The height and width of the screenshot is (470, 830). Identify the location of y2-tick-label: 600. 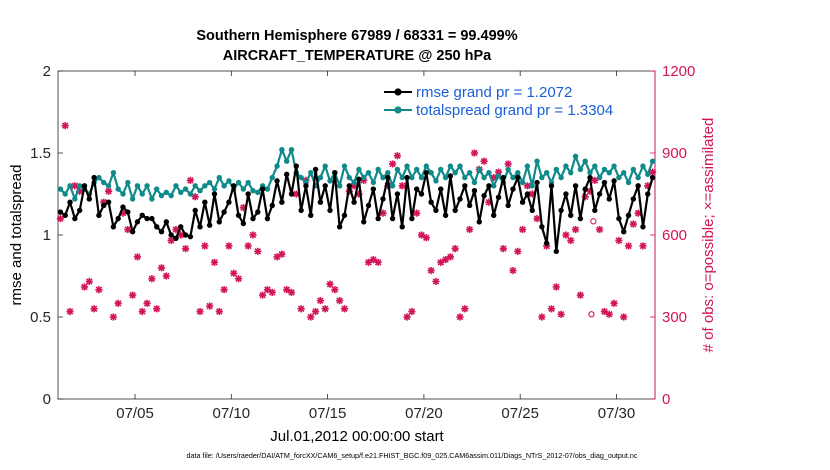
(674, 235).